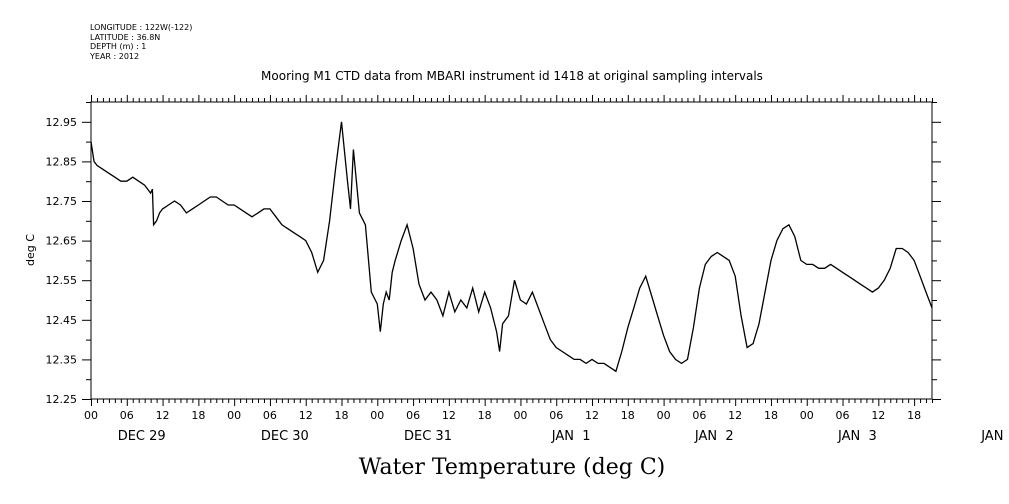 This screenshot has height=504, width=1009. I want to click on y-tick-label: 12.95, so click(62, 122).